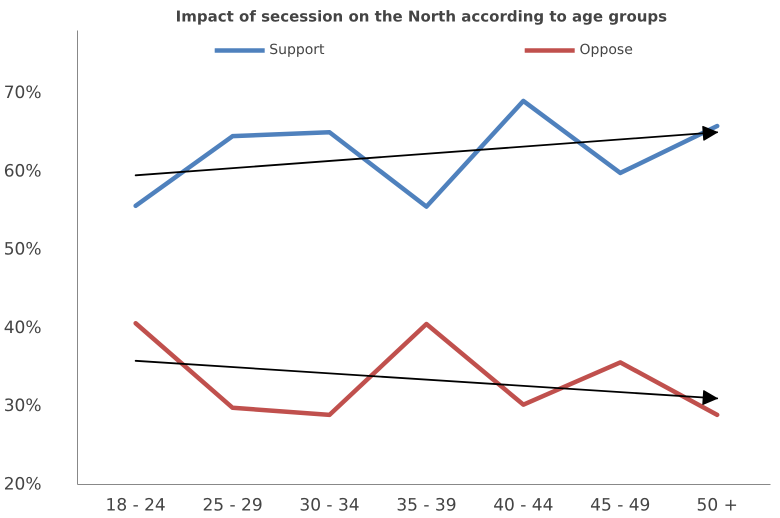  What do you see at coordinates (717, 506) in the screenshot?
I see `x-tick-label: 50 +` at bounding box center [717, 506].